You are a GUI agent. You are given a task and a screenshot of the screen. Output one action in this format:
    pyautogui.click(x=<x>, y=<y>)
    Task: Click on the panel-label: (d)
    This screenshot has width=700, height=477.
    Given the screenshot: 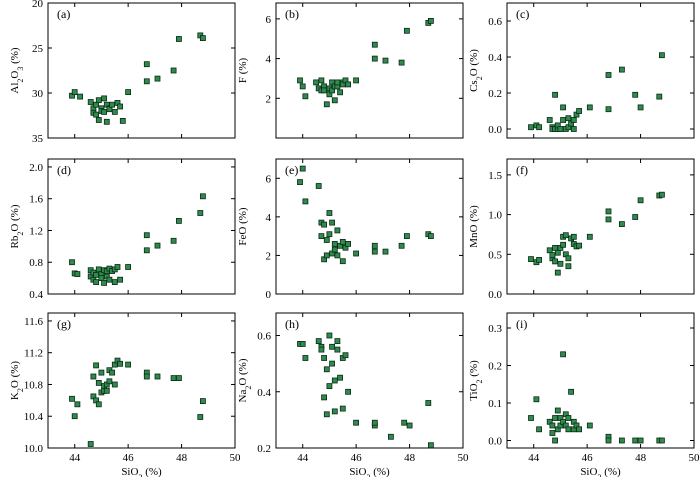 What is the action you would take?
    pyautogui.click(x=64, y=170)
    